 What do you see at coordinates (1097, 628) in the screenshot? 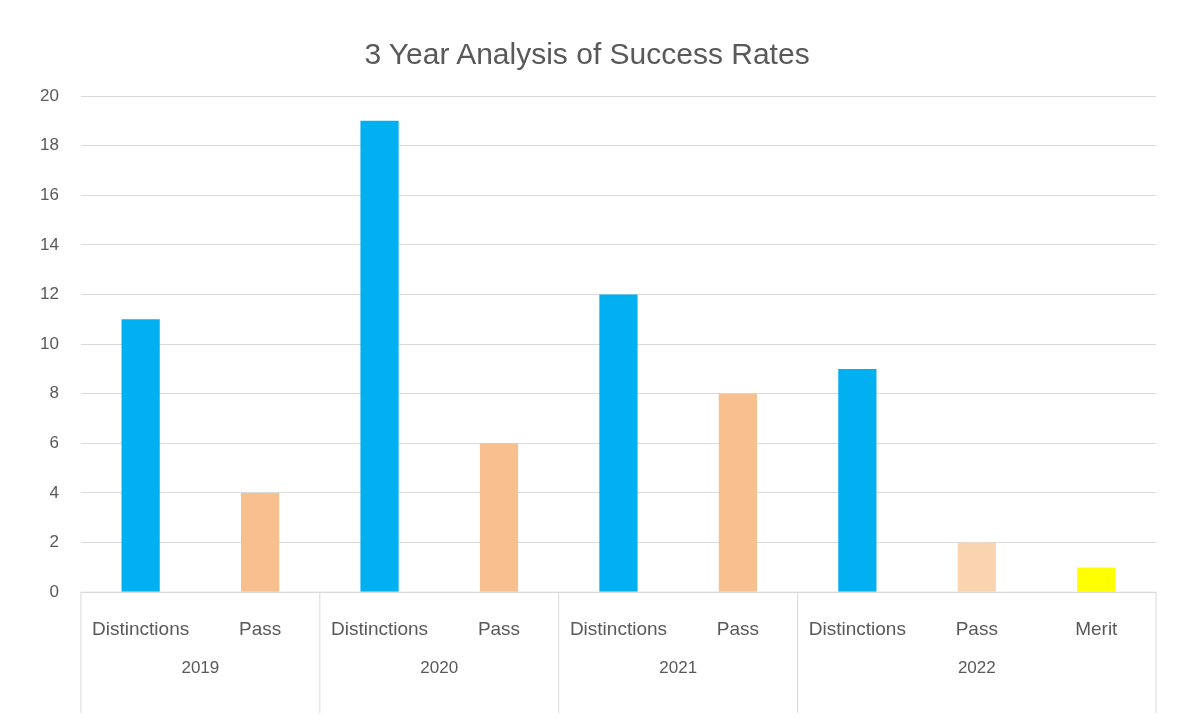
I see `x-tick-label: Merit` at bounding box center [1097, 628].